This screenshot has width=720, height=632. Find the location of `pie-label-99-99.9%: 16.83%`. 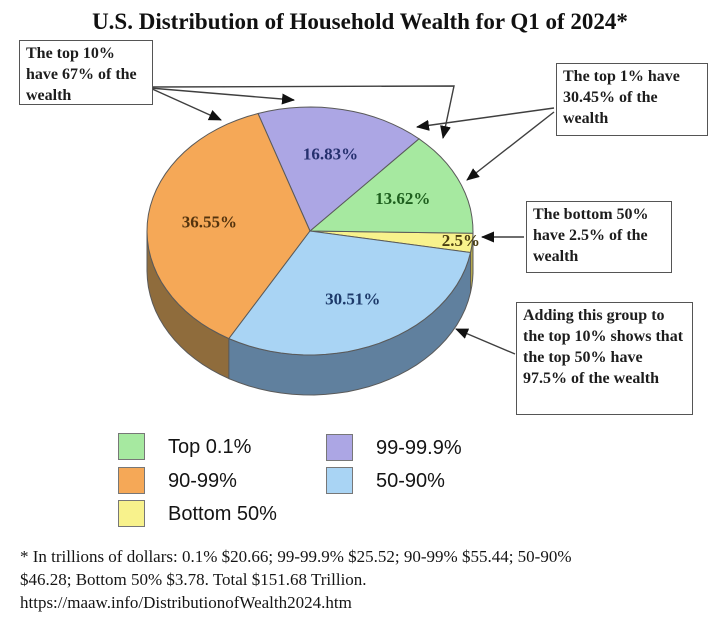

pie-label-99-99.9%: 16.83% is located at coordinates (330, 154).